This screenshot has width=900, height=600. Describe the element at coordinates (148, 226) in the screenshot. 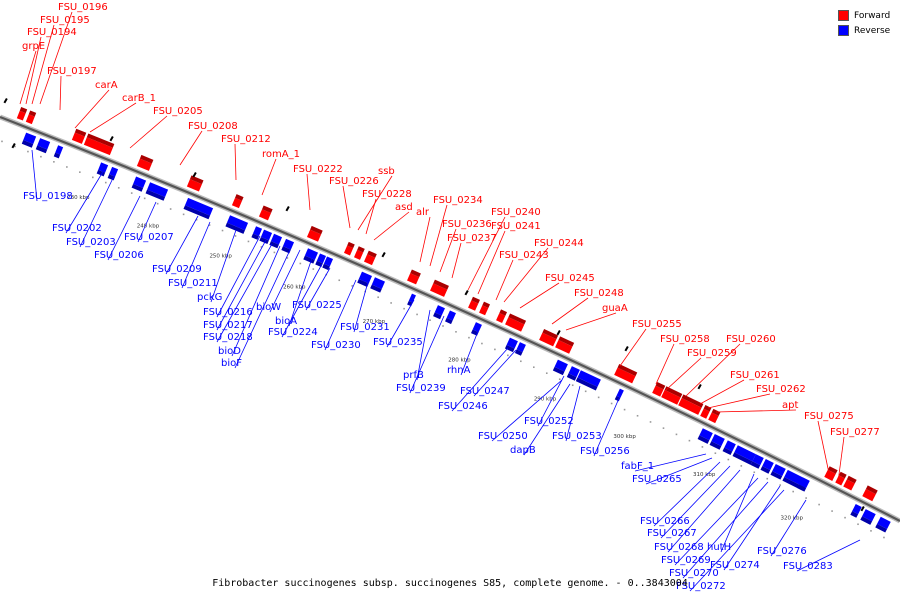

I see `kbp-tick-label: 240 kbp` at that location.